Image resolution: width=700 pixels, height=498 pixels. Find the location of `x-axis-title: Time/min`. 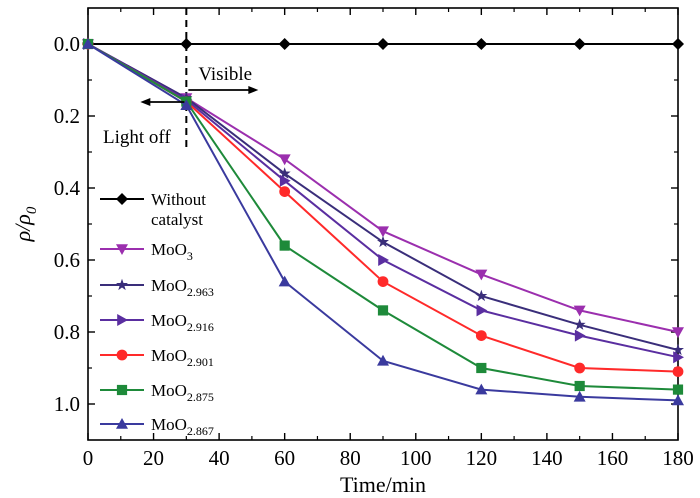

x-axis-title: Time/min is located at coordinates (383, 484).